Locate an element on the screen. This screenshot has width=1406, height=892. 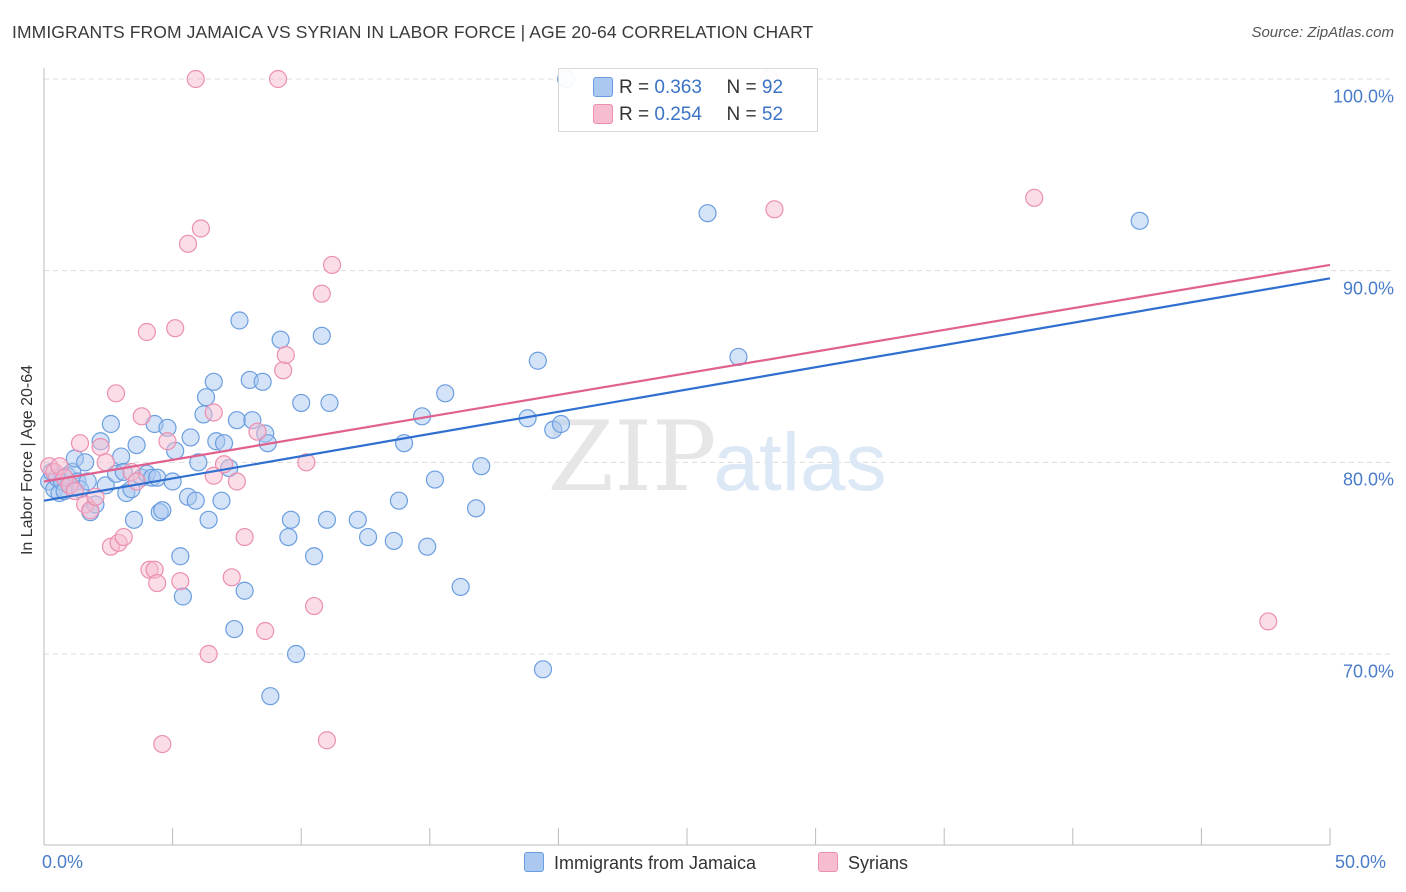
legend-item-syrians: Syrians is located at coordinates (863, 863).